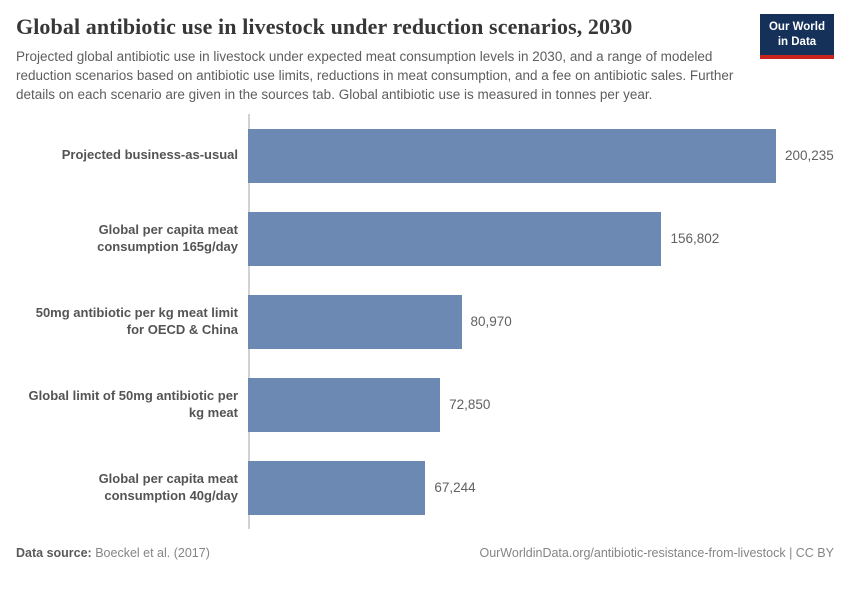  Describe the element at coordinates (797, 41) in the screenshot. I see `owid-logo-line2: in Data` at that location.